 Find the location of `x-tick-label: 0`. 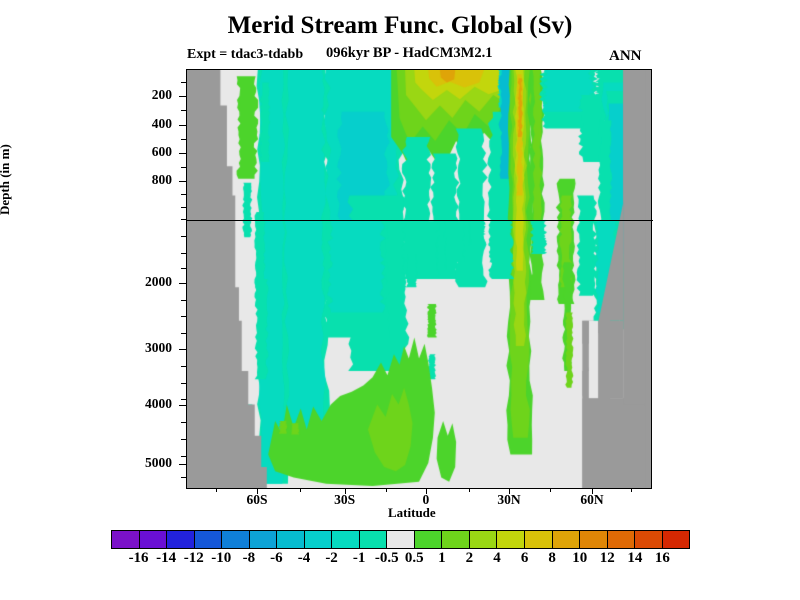

x-tick-label: 0 is located at coordinates (426, 499).